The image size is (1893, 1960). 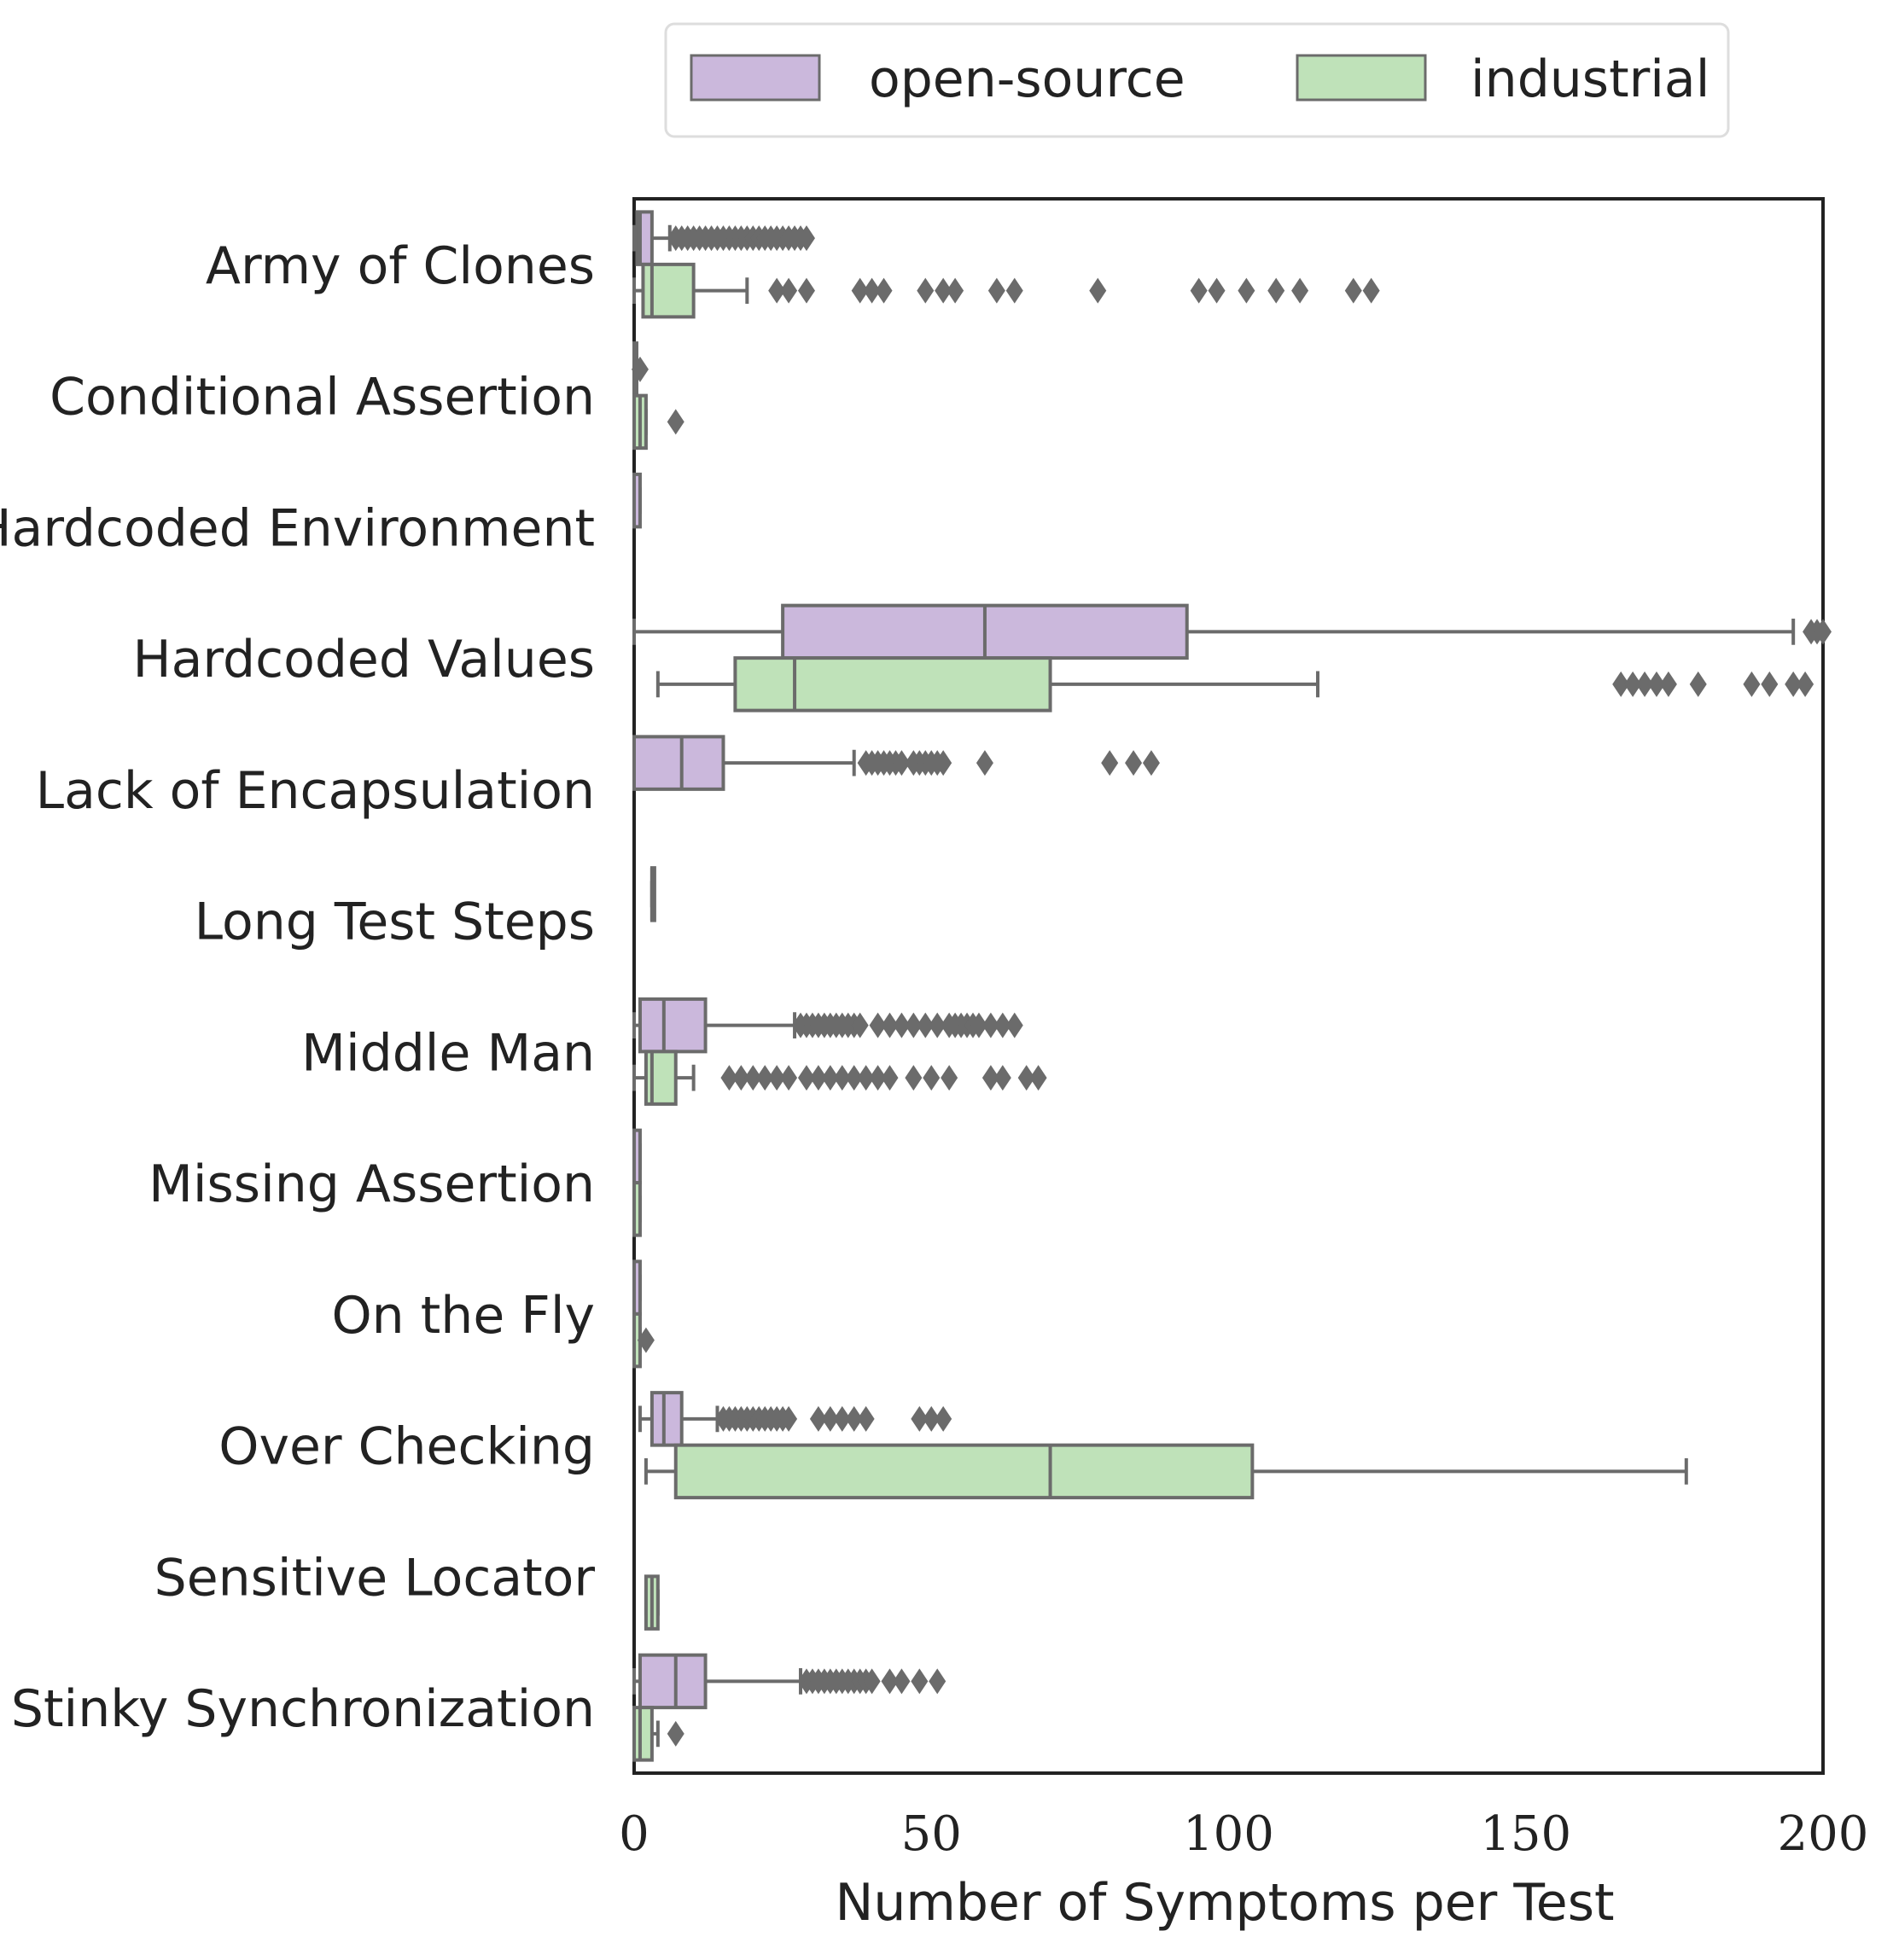 I want to click on y-tick-label: Lack of Encapsulation, so click(x=315, y=791).